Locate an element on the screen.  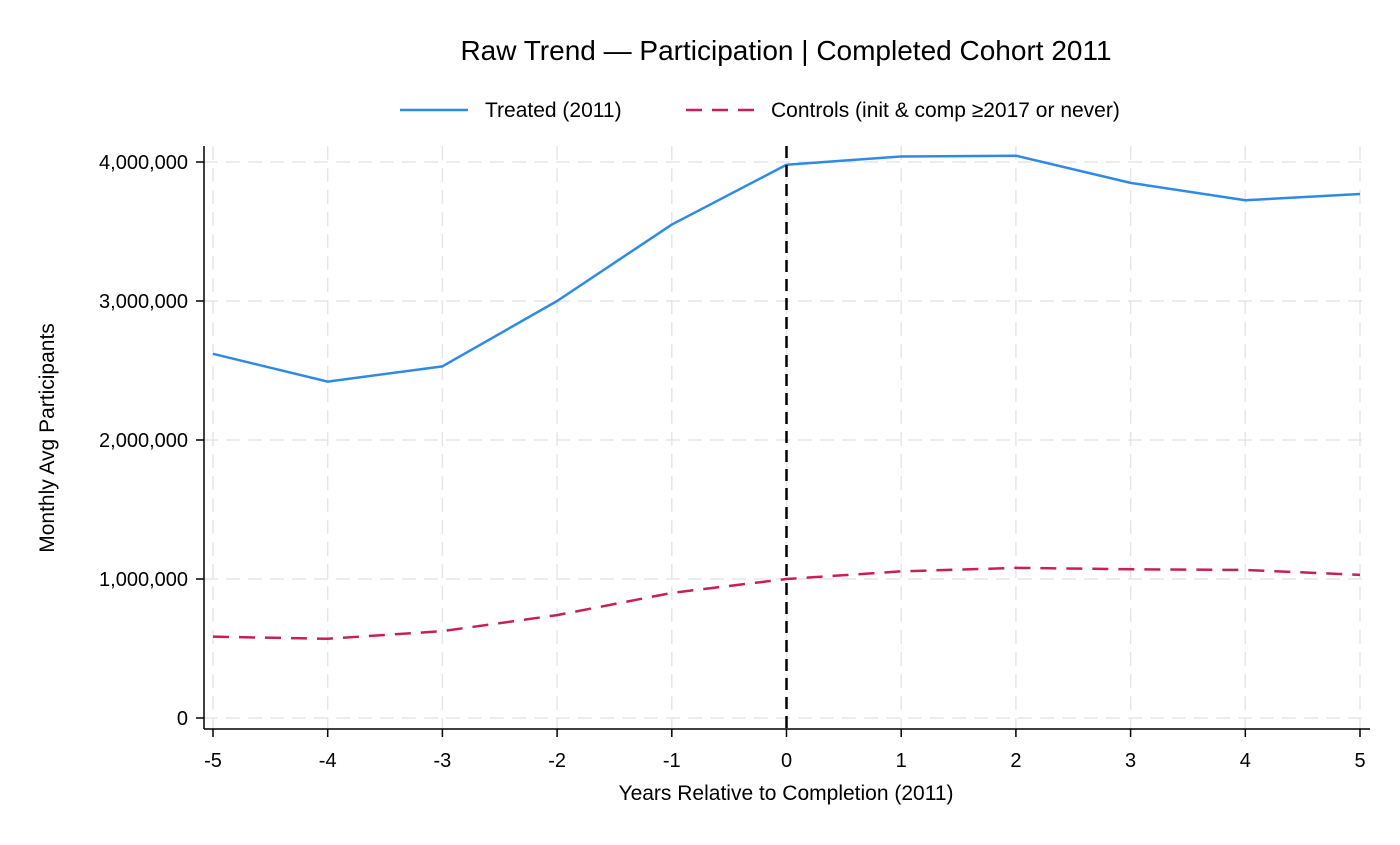
y-tick-label: 3,000,000 is located at coordinates (143, 302).